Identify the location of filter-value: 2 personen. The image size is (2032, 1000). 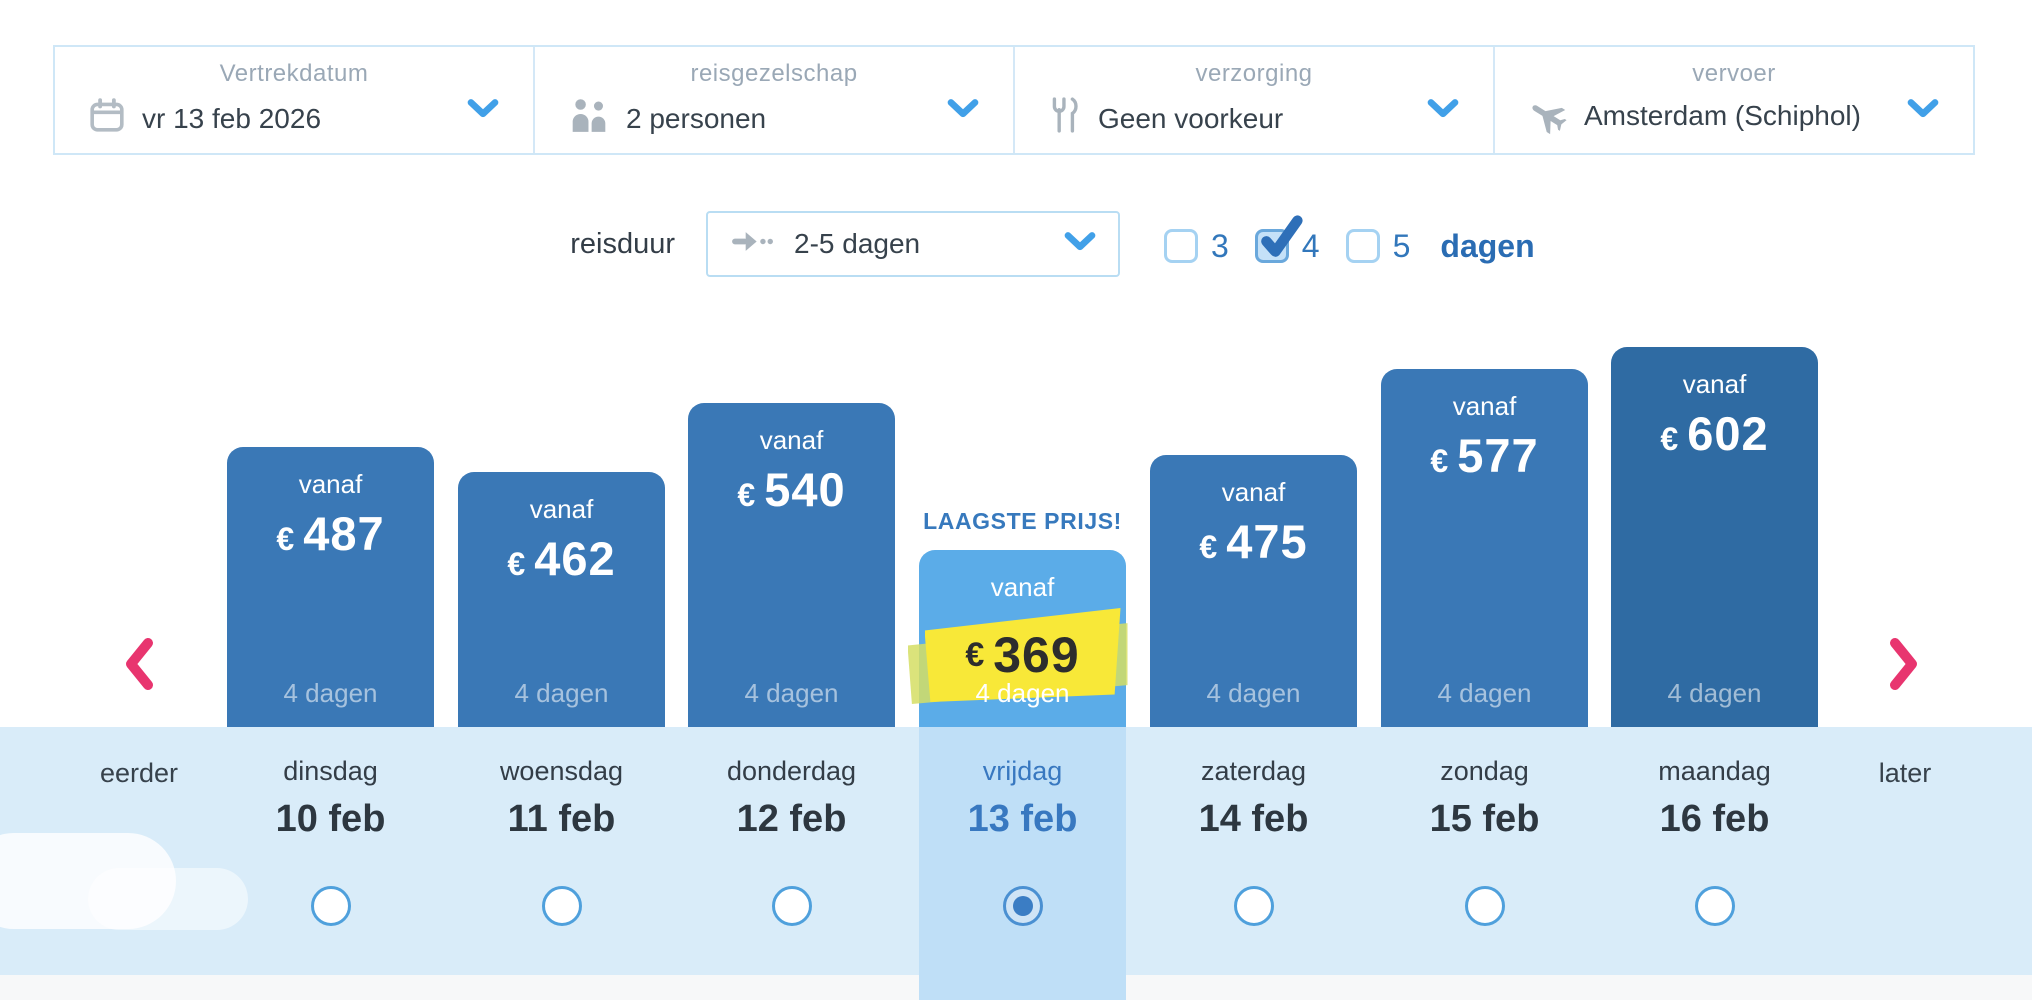
(696, 118).